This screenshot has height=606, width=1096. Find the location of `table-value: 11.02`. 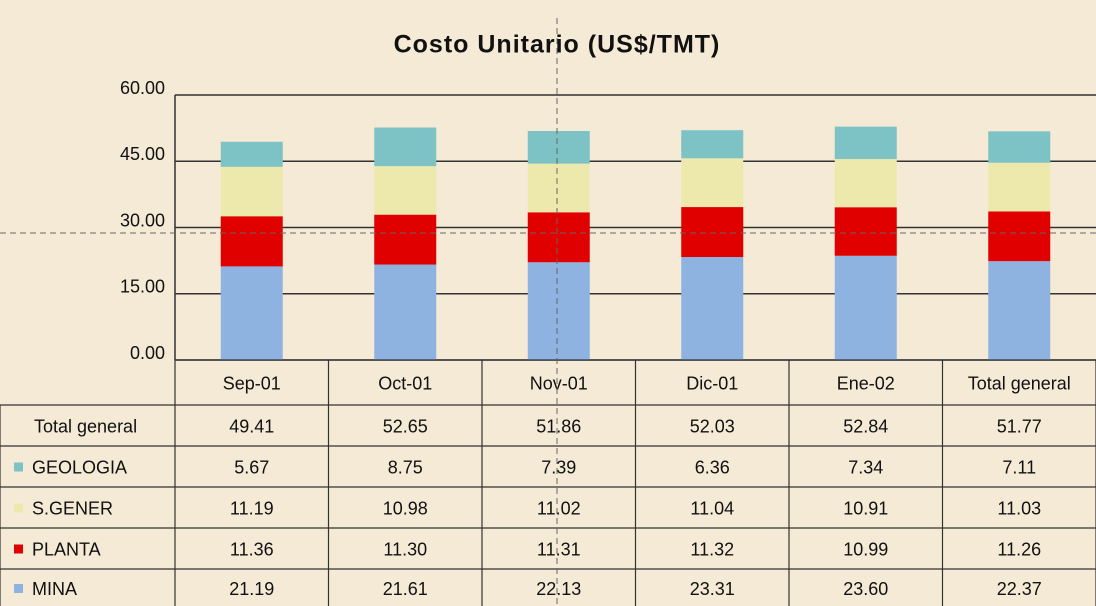

table-value: 11.02 is located at coordinates (559, 508).